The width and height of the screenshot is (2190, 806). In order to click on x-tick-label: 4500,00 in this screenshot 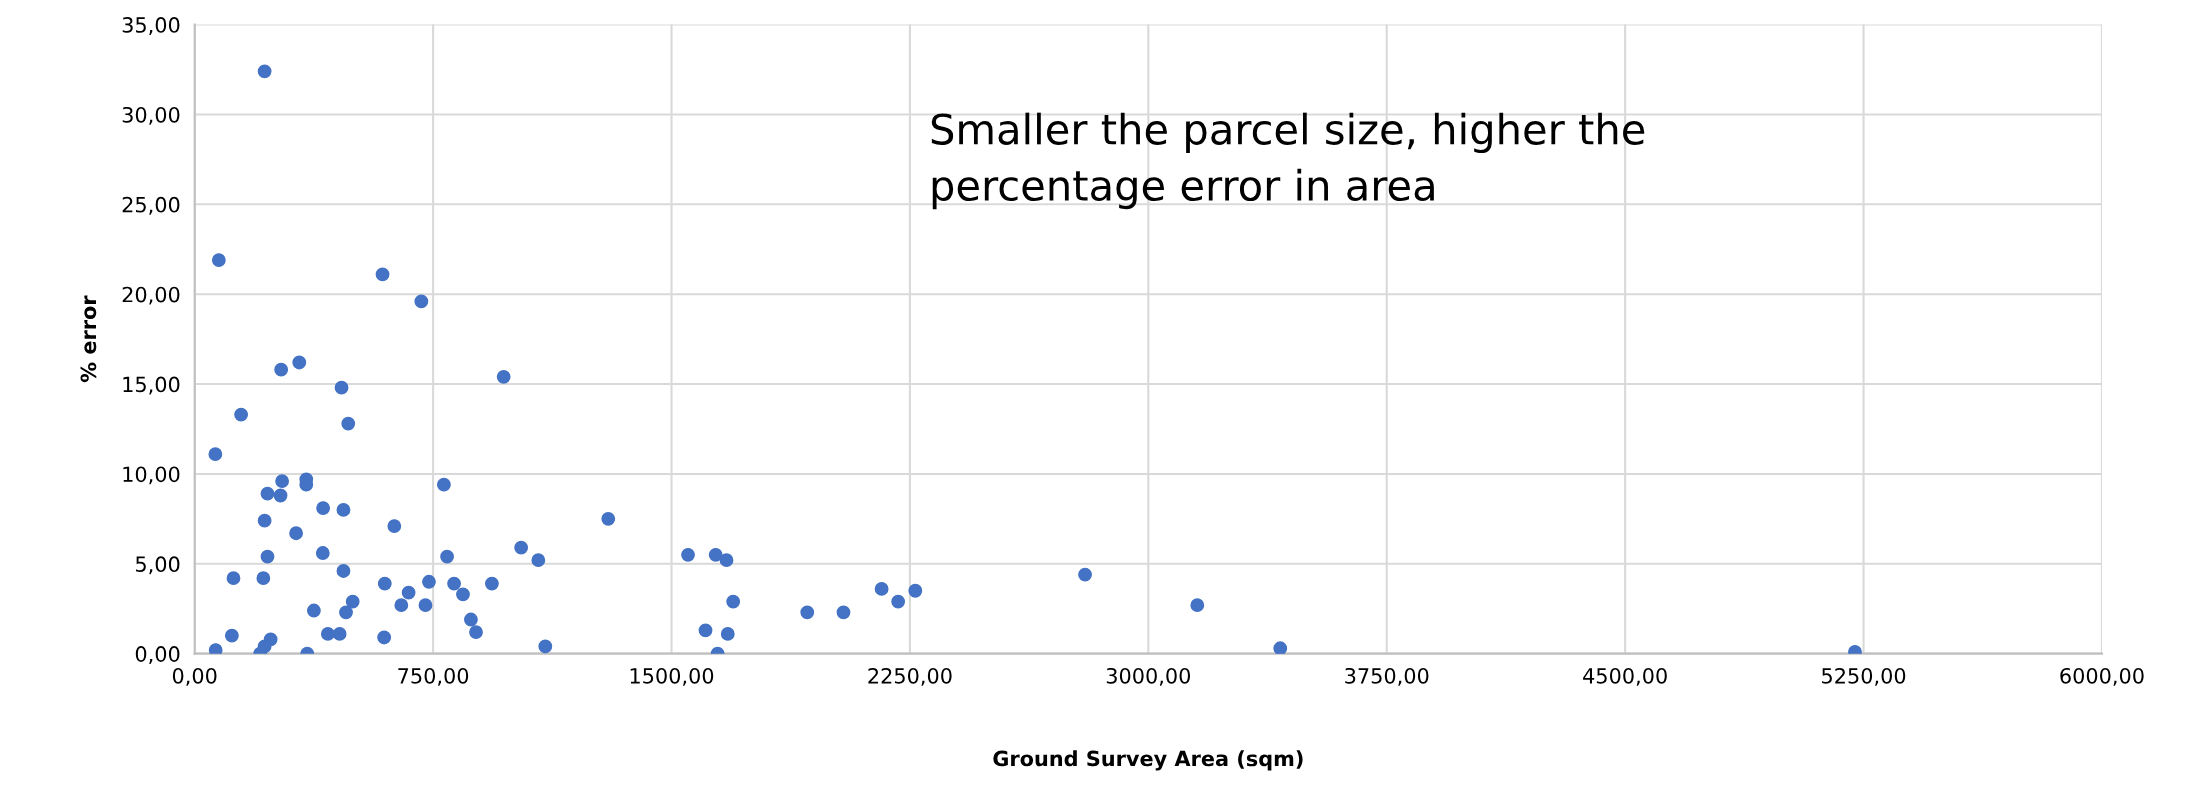, I will do `click(1625, 676)`.